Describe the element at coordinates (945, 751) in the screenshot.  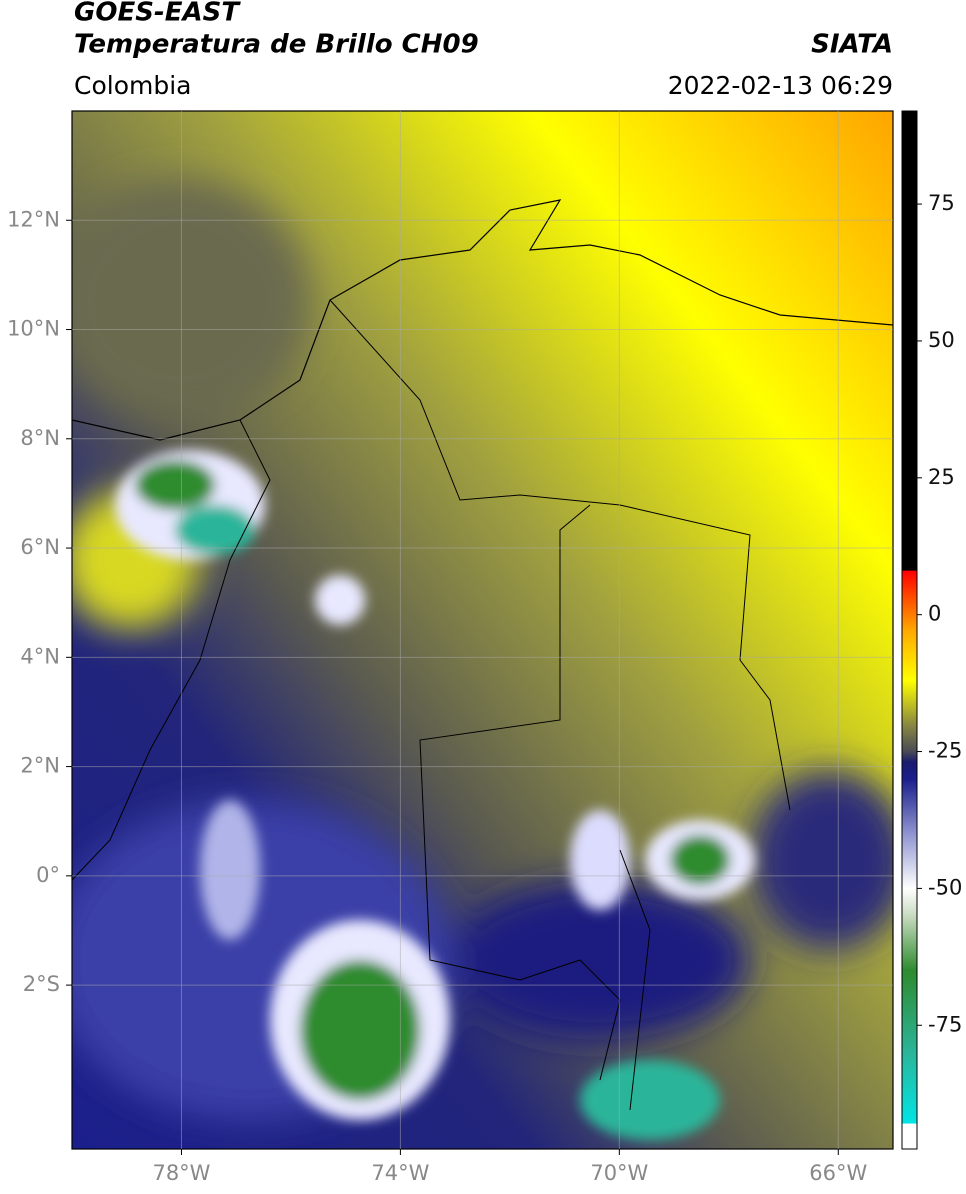
I see `colorbar-tick-label: -25` at that location.